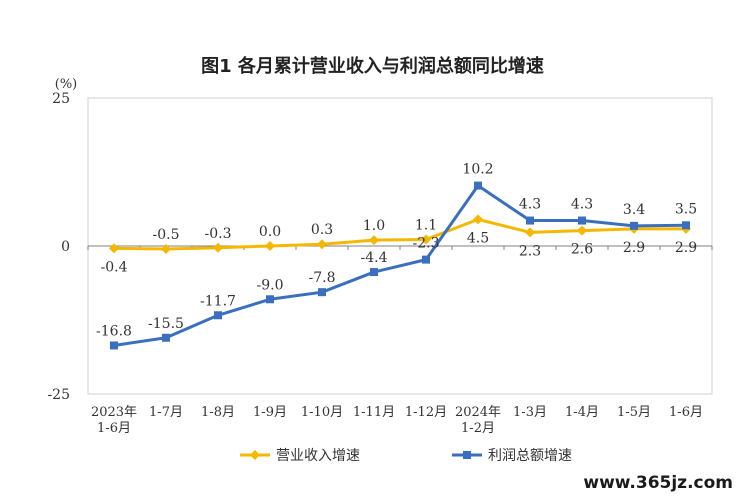 The width and height of the screenshot is (745, 500). I want to click on data-label: -0.4, so click(114, 267).